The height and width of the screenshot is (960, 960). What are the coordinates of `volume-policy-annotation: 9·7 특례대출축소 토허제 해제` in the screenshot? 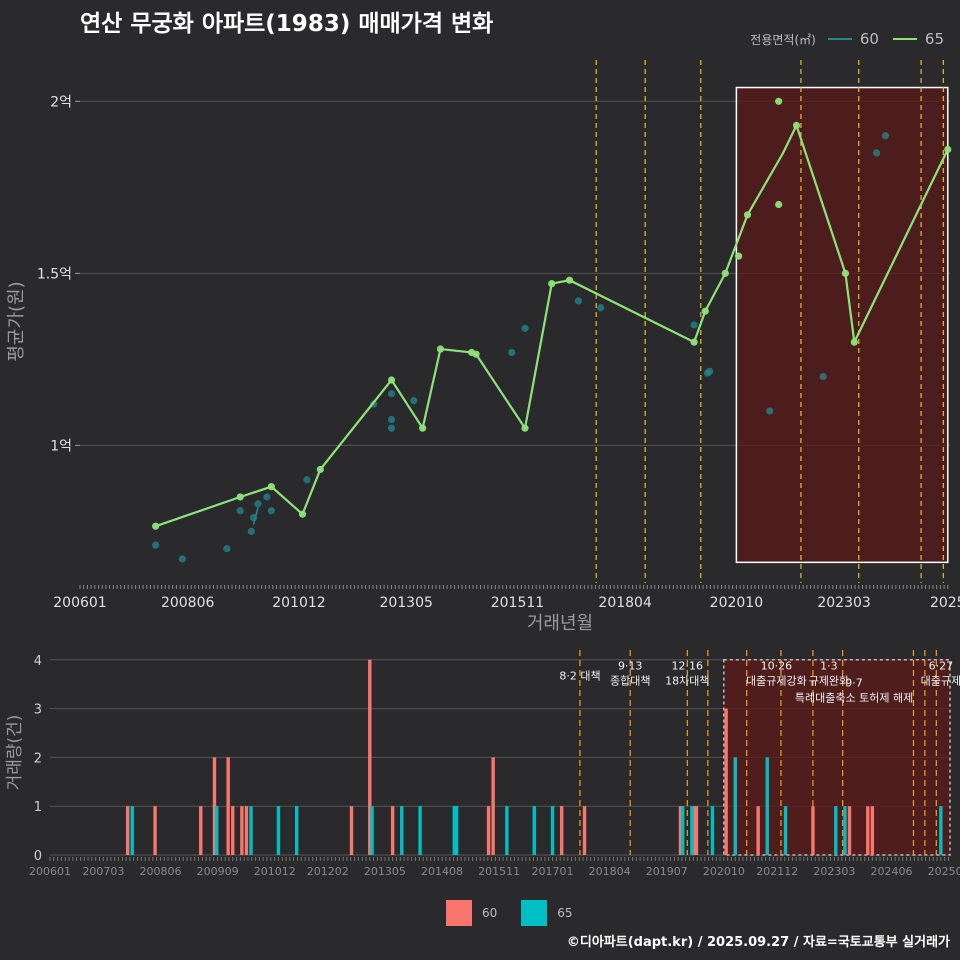 It's located at (854, 691).